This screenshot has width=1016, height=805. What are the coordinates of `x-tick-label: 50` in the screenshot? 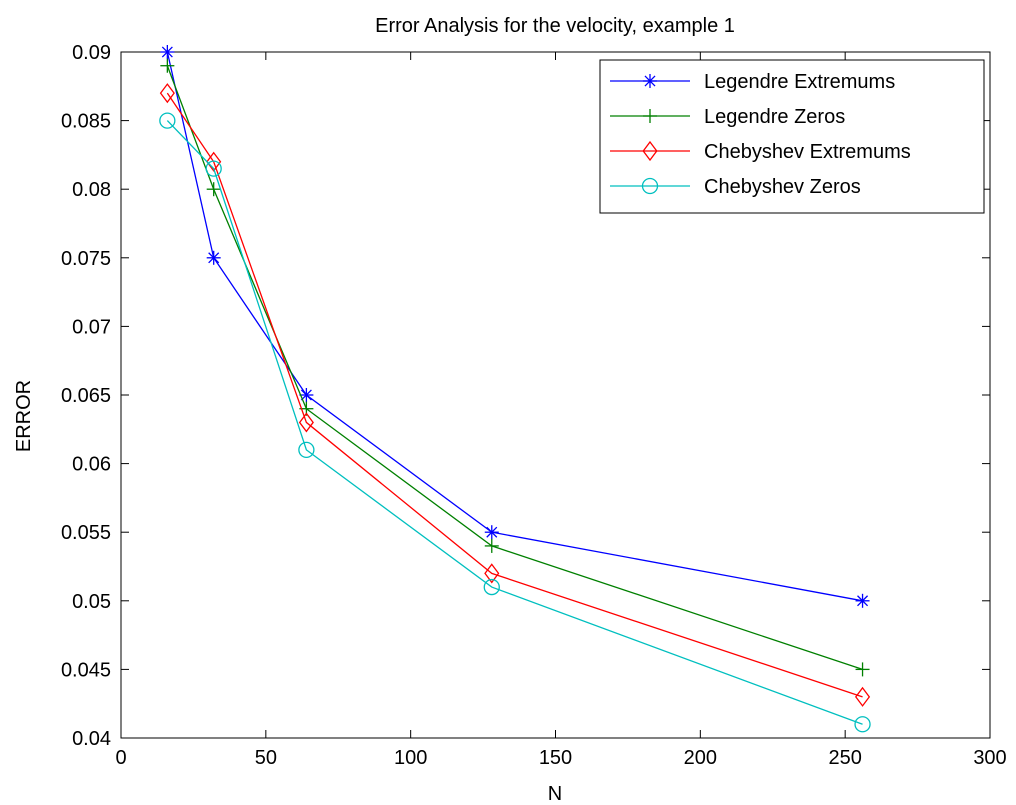 It's located at (266, 758).